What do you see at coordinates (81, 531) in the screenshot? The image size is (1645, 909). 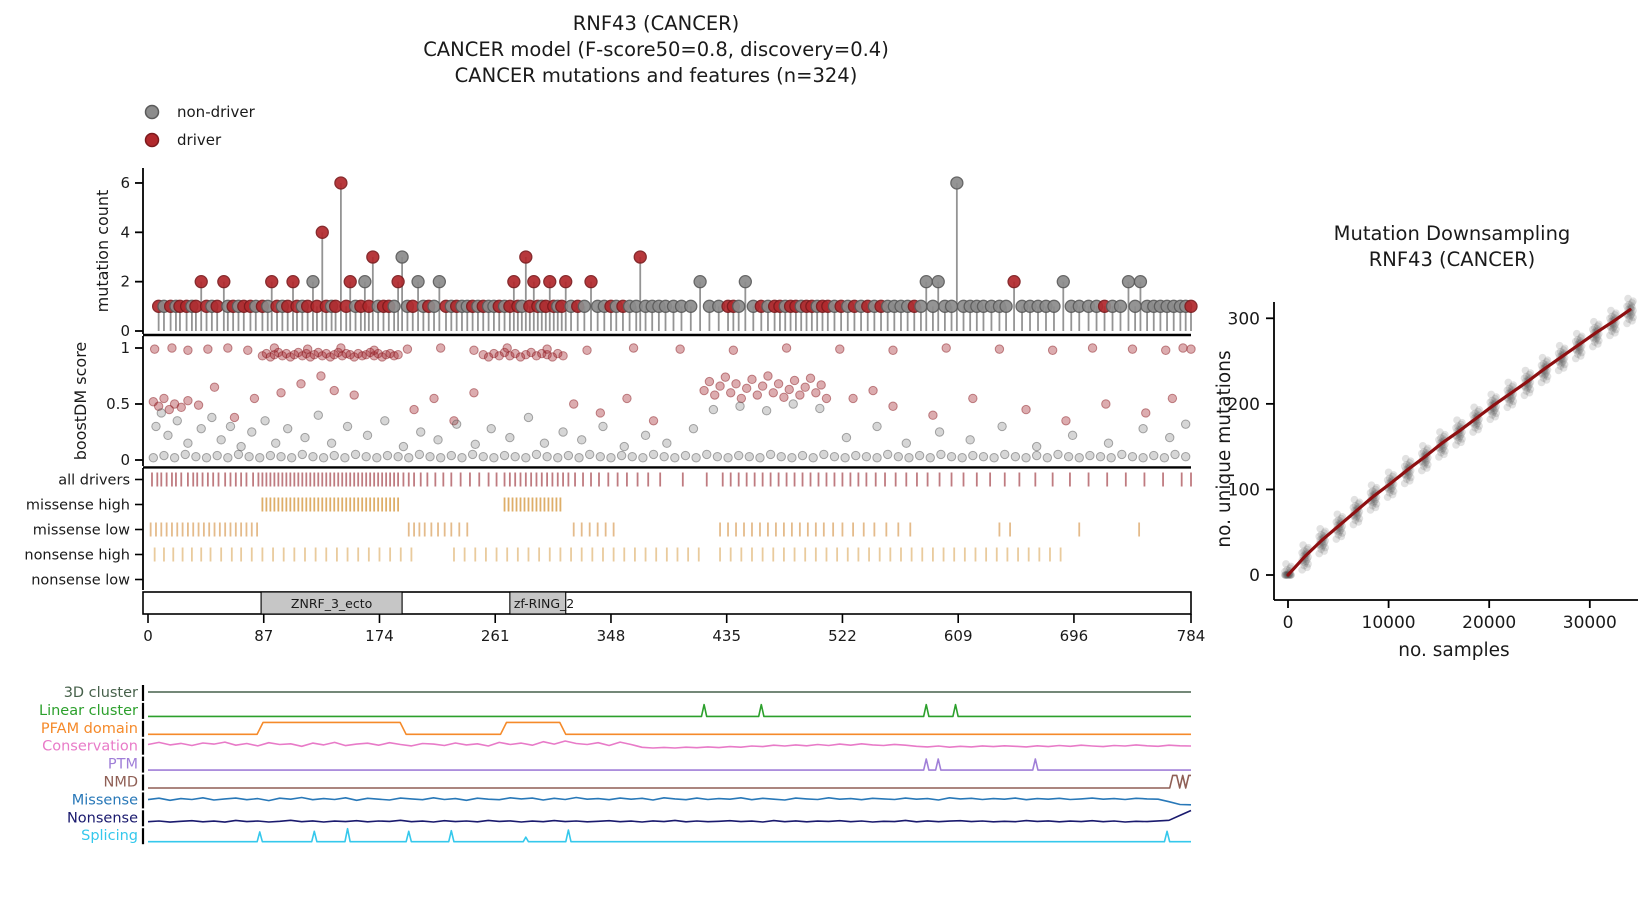 I see `rug-row-label: missense low` at bounding box center [81, 531].